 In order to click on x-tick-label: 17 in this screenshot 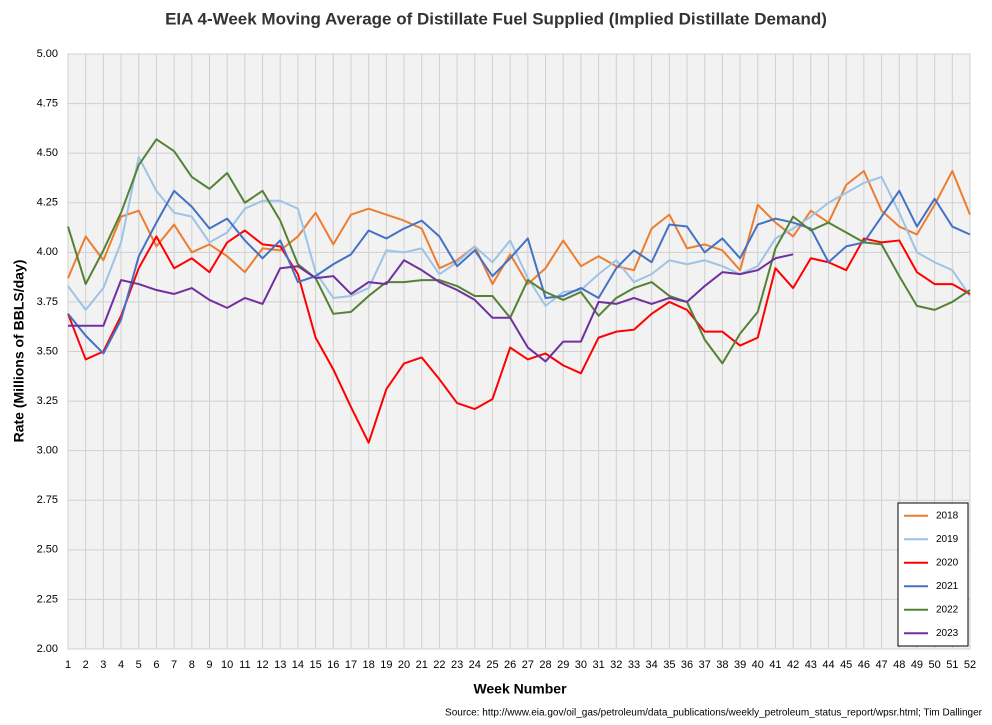, I will do `click(351, 665)`.